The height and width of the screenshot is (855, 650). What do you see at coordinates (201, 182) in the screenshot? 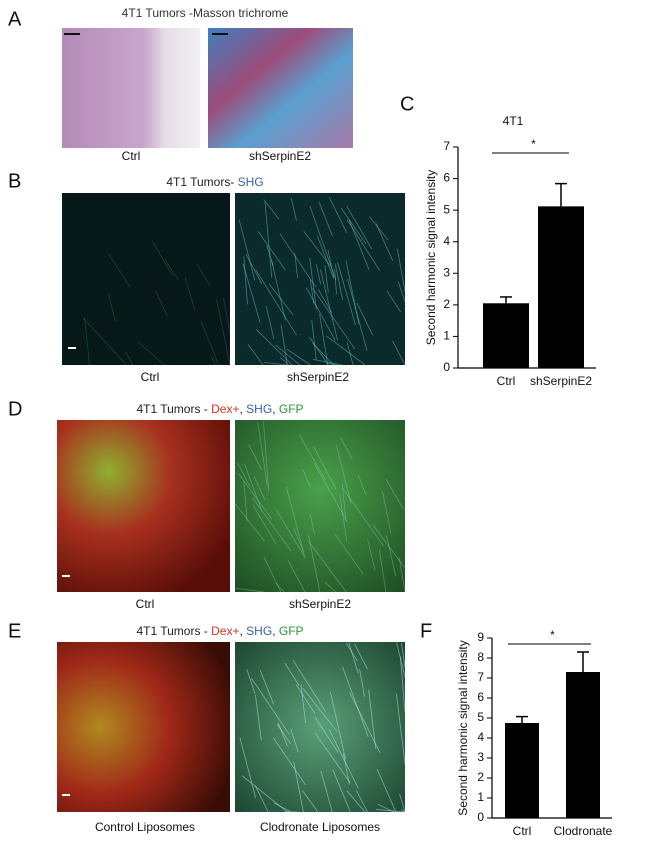
I see `title-part: 4T1 Tumors-` at bounding box center [201, 182].